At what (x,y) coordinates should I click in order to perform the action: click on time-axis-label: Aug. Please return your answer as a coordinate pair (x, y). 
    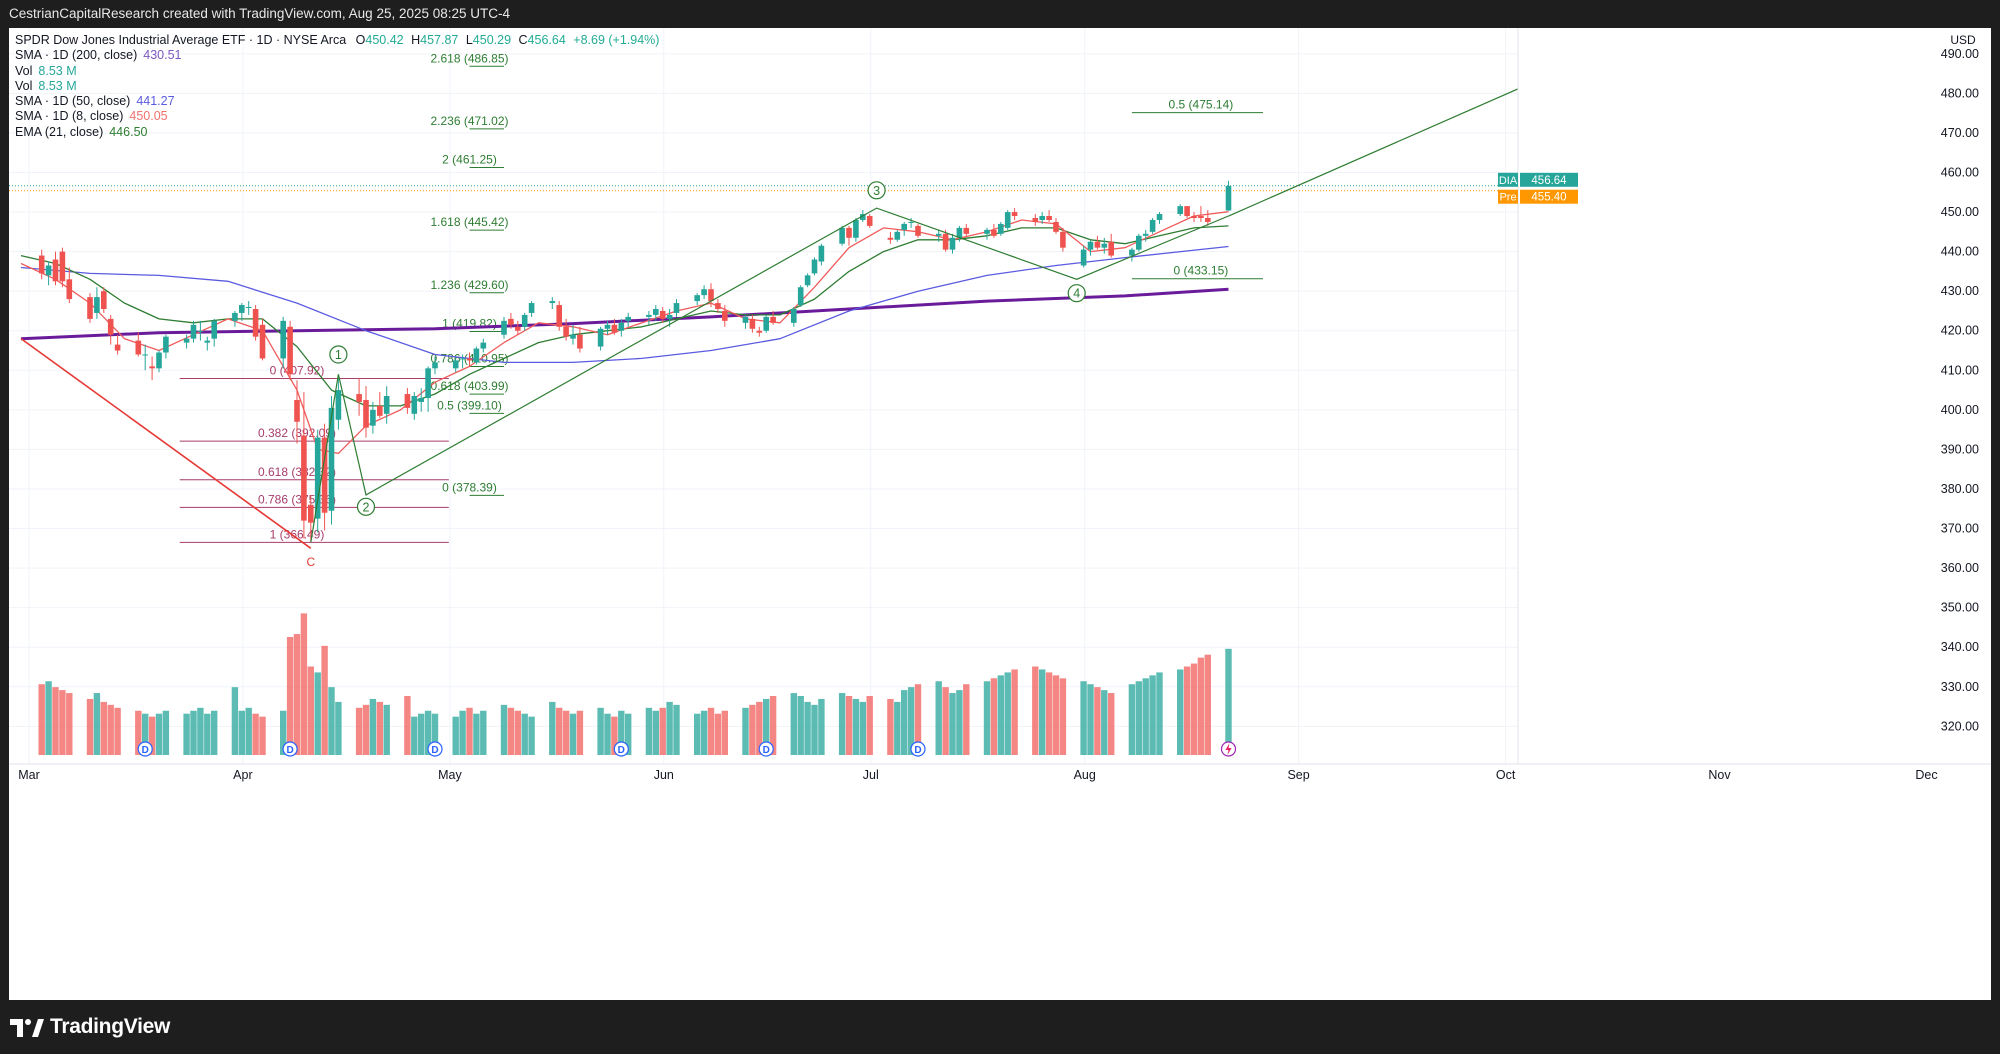
    Looking at the image, I should click on (1085, 775).